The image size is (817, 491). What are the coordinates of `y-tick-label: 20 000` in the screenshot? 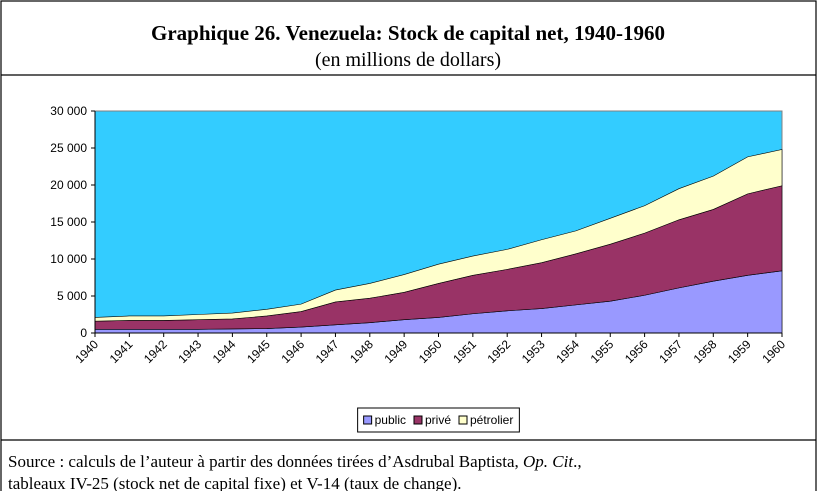 It's located at (68, 185).